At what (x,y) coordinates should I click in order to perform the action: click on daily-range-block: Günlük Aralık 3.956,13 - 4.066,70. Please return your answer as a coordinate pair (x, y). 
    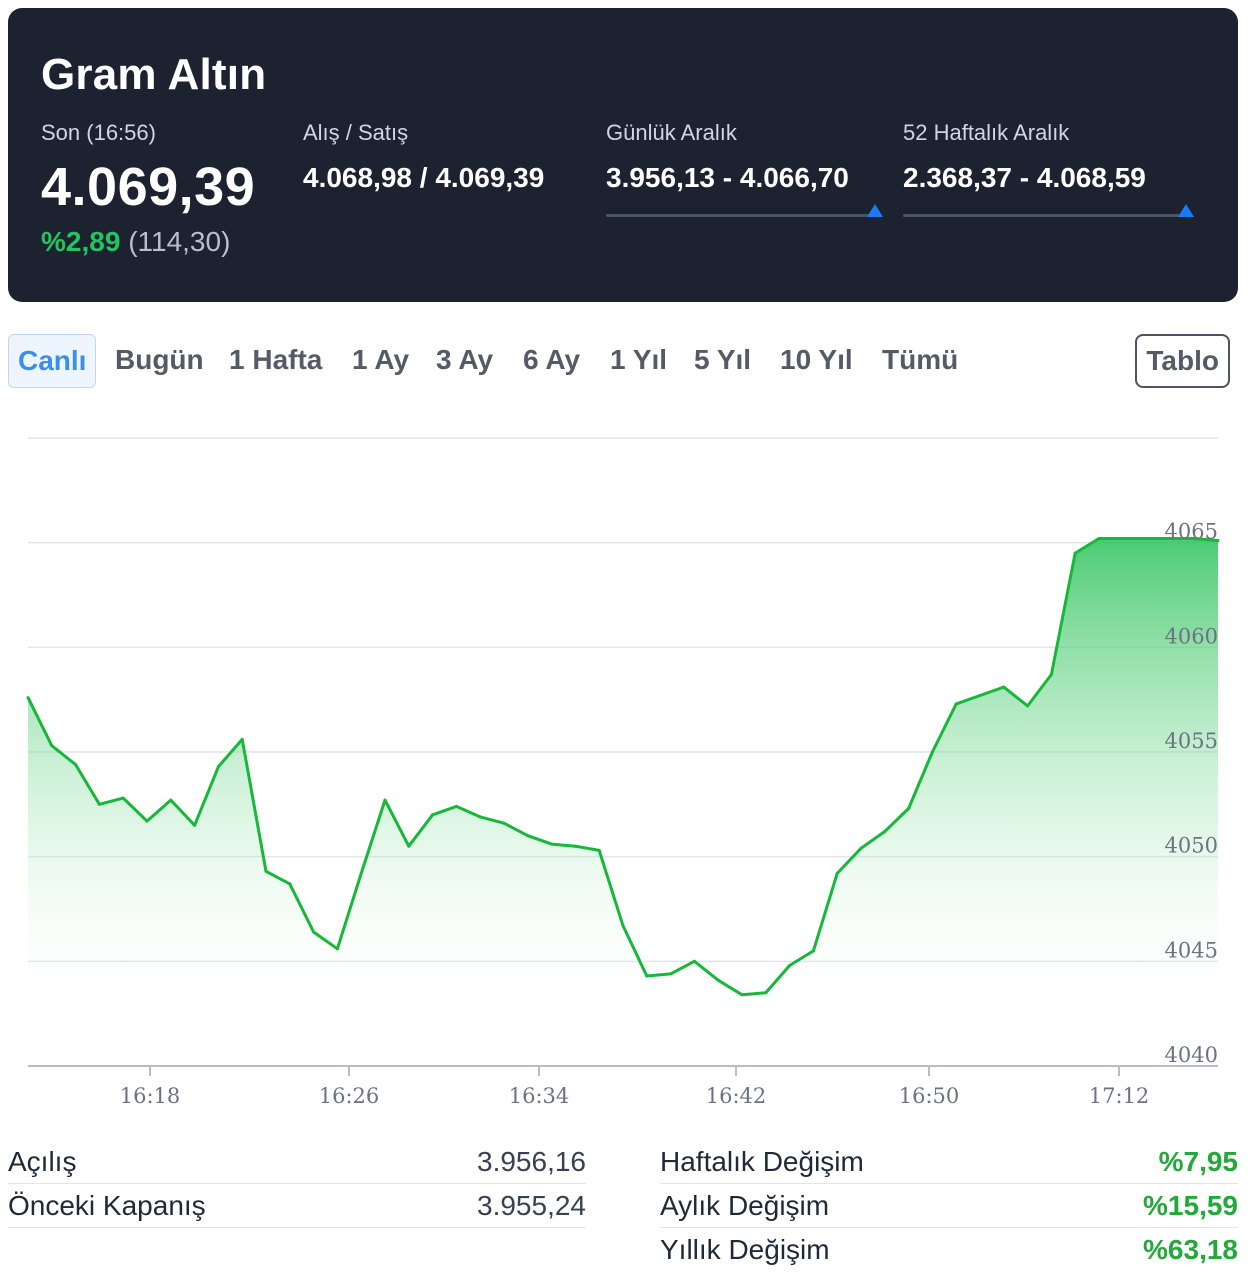
    Looking at the image, I should click on (744, 168).